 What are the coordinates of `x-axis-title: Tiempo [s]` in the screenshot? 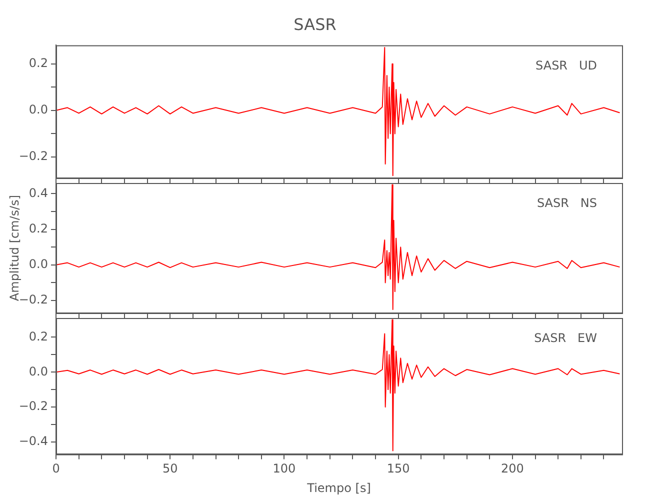 It's located at (338, 487).